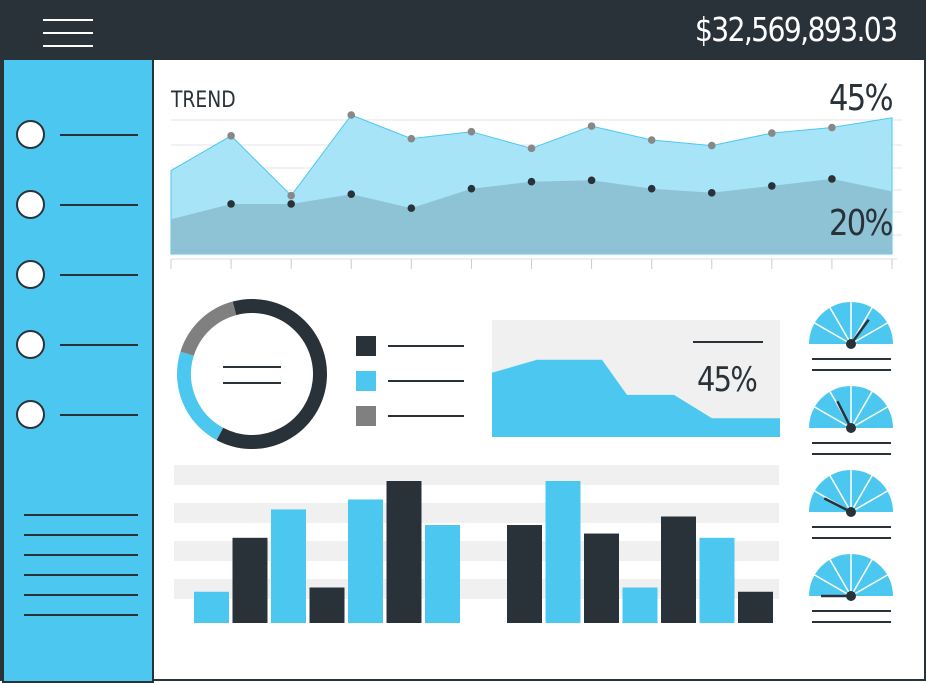  I want to click on progress-panel: 45%, so click(636, 378).